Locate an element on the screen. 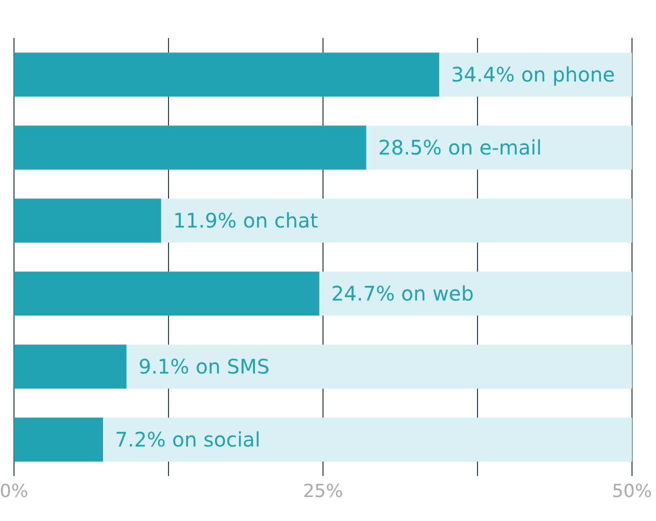 The image size is (656, 521). x-tick-label: 25% is located at coordinates (323, 491).